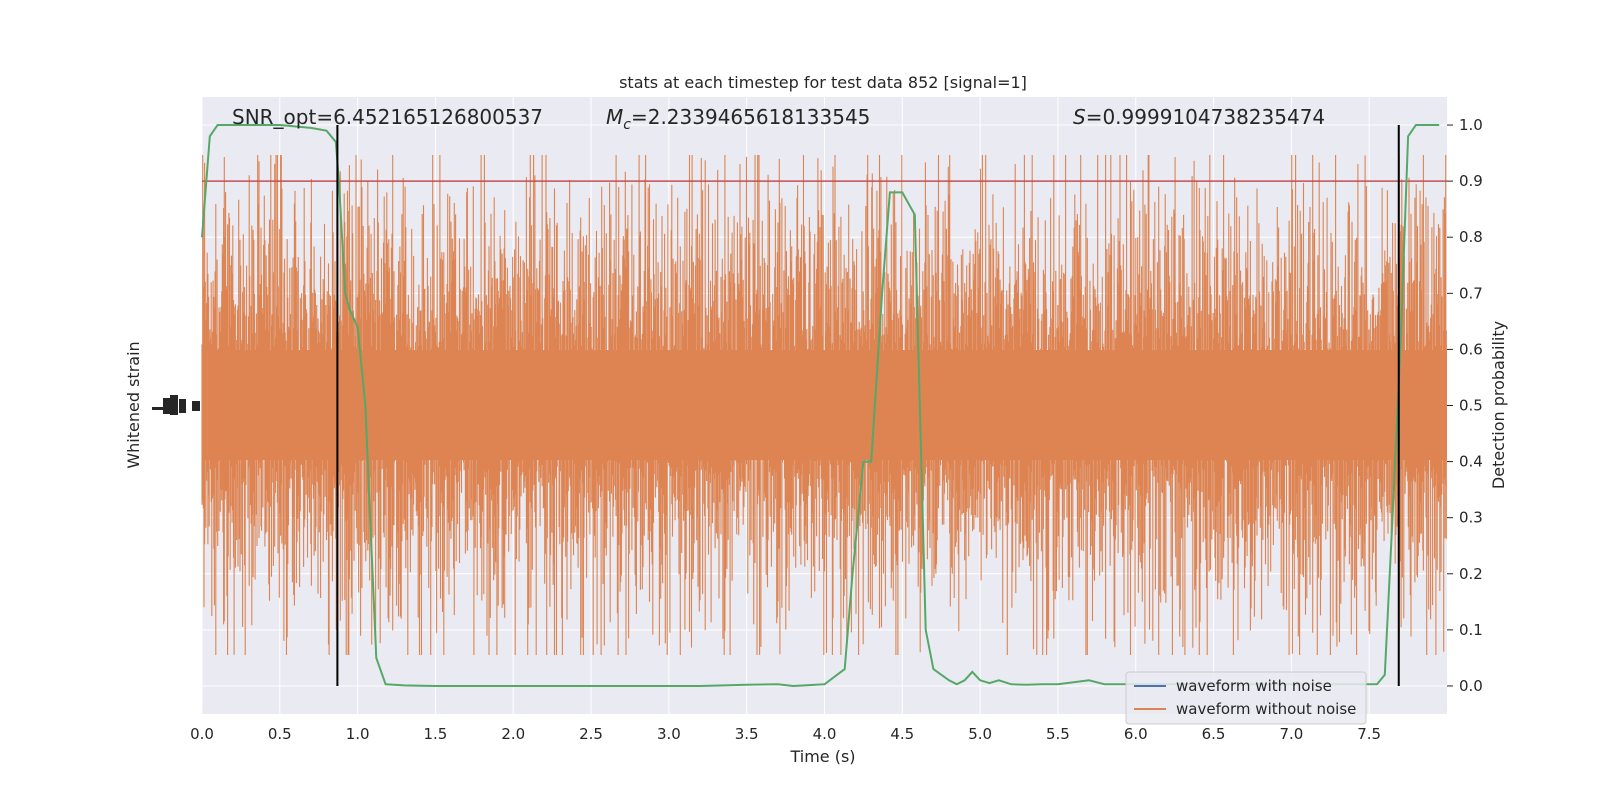 This screenshot has height=800, width=1600. What do you see at coordinates (1471, 518) in the screenshot?
I see `right-tick-label-3: 0.3` at bounding box center [1471, 518].